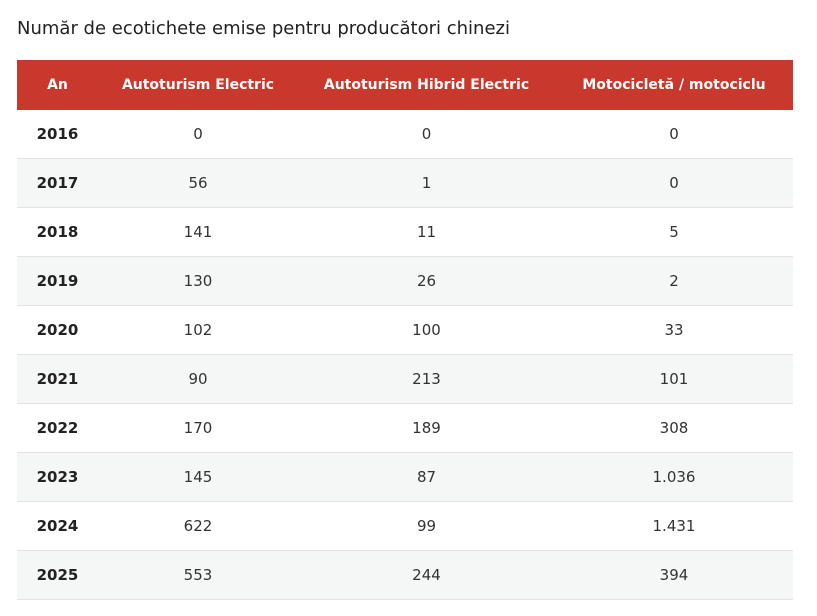 This screenshot has width=817, height=616. I want to click on value-cell: 189, so click(426, 428).